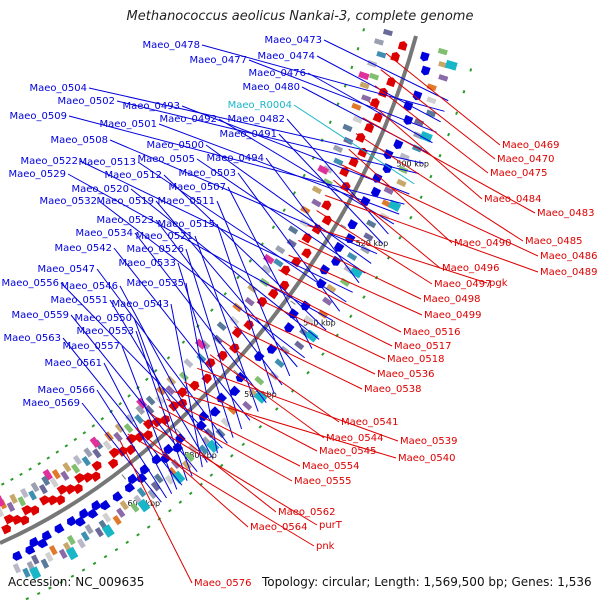  What do you see at coordinates (451, 299) in the screenshot?
I see `gene-label: Maeo_0498` at bounding box center [451, 299].